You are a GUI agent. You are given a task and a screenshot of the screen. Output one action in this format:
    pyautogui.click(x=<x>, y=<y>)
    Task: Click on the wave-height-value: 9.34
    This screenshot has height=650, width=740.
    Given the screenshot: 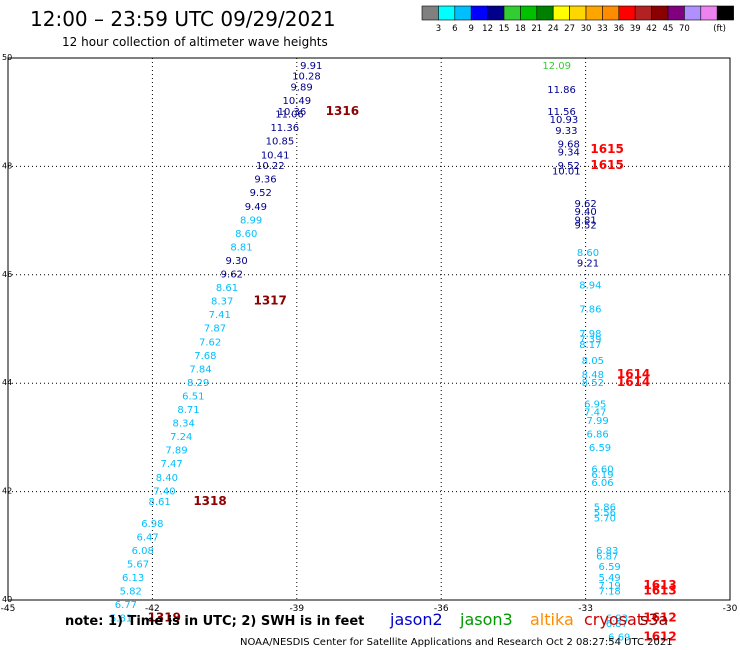 What is the action you would take?
    pyautogui.click(x=569, y=153)
    